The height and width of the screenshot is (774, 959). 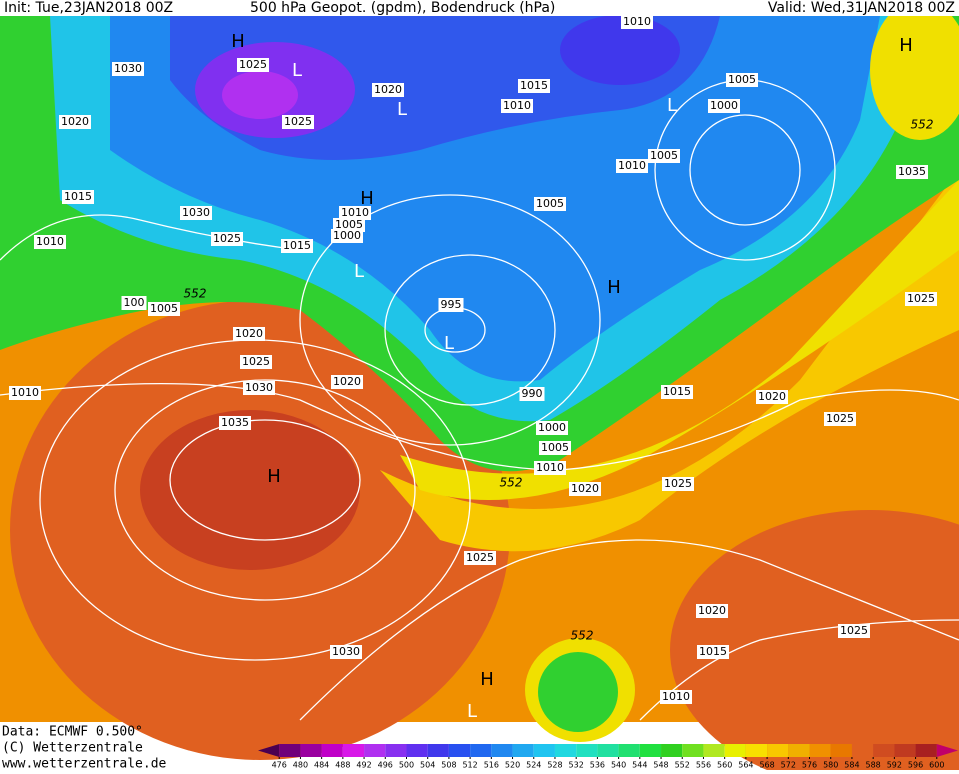 I want to click on url: www.wetterzentrale.de, so click(x=84, y=764).